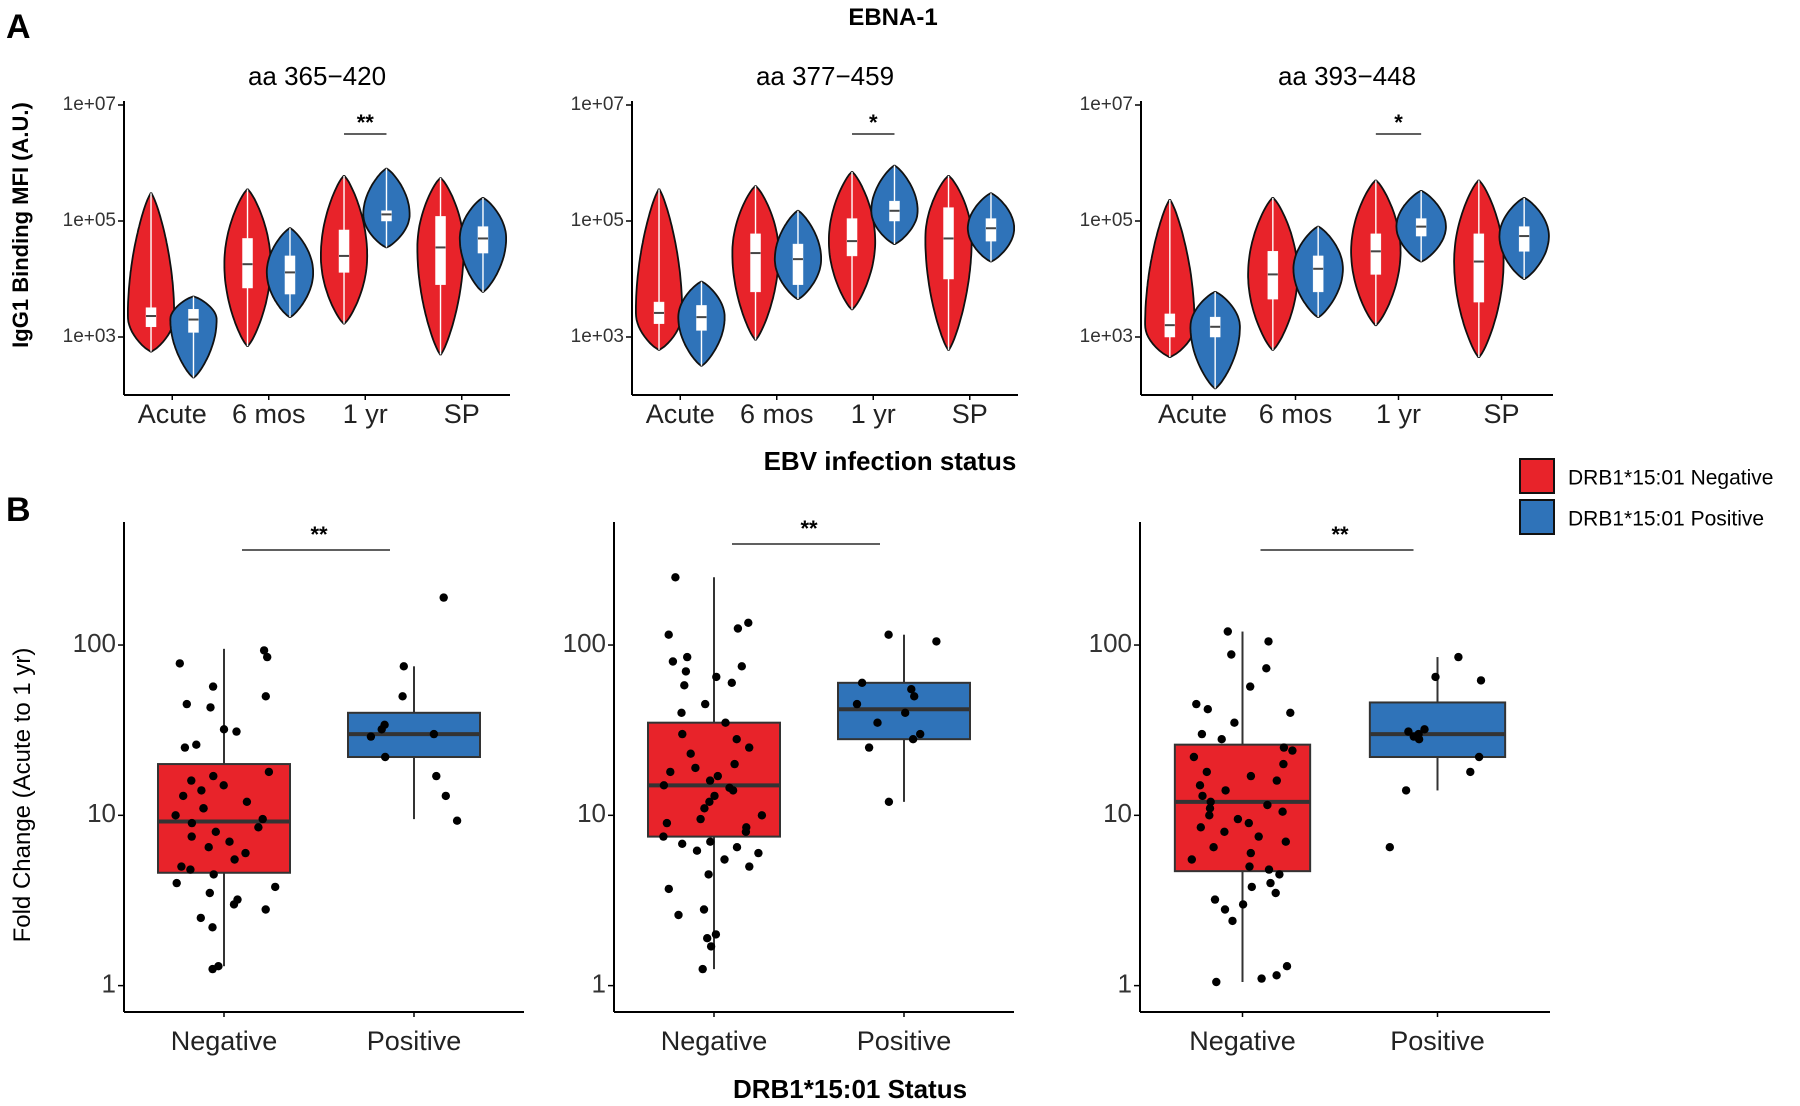 This screenshot has height=1106, width=1800. Describe the element at coordinates (591, 813) in the screenshot. I see `y-tick-label: 10` at that location.